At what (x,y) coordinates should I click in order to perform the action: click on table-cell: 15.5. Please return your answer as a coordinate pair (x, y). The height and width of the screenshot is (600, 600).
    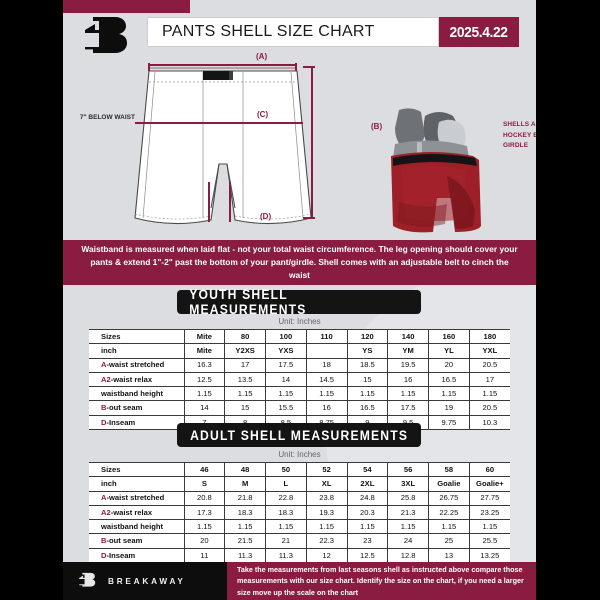
    Looking at the image, I should click on (286, 408).